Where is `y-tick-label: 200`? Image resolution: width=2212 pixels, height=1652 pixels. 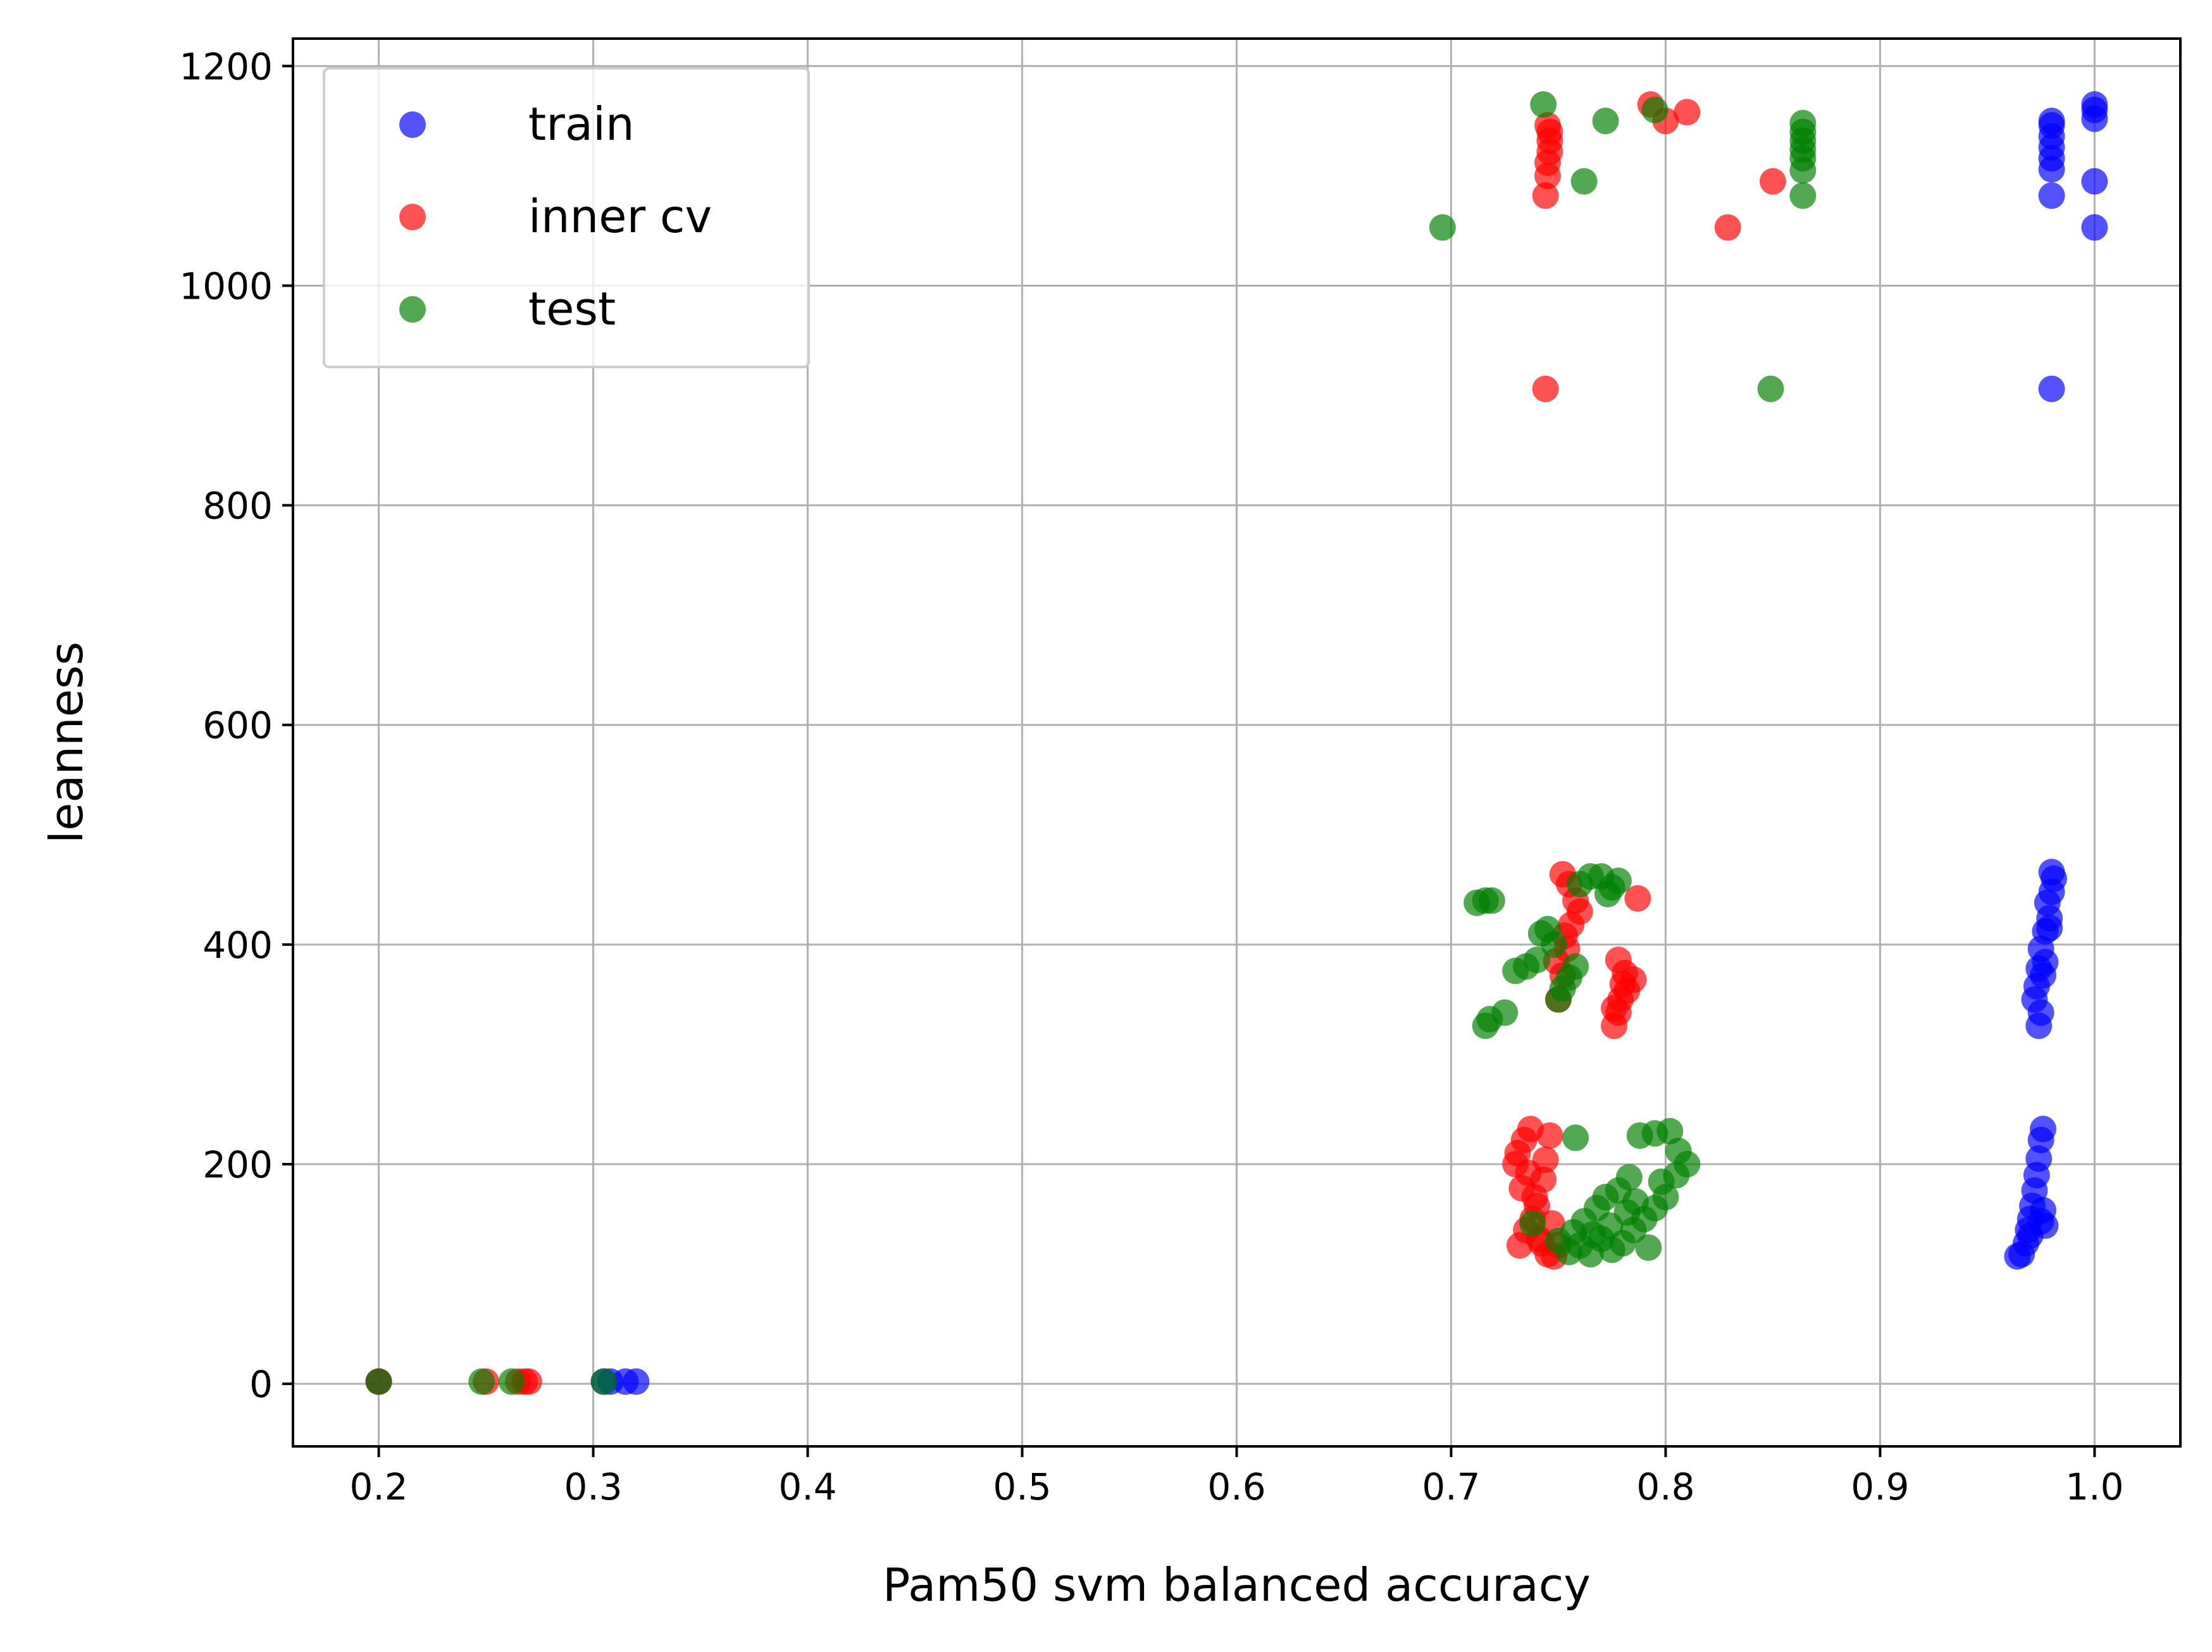
y-tick-label: 200 is located at coordinates (237, 1164).